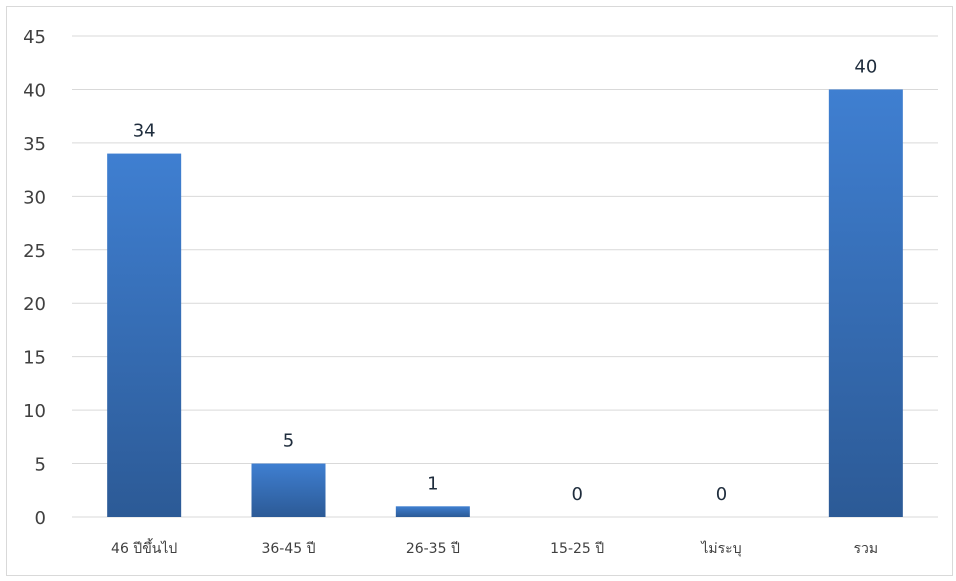 This screenshot has height=581, width=956. Describe the element at coordinates (144, 547) in the screenshot. I see `x-tick-label: 46 ปีขึ้นไป` at that location.